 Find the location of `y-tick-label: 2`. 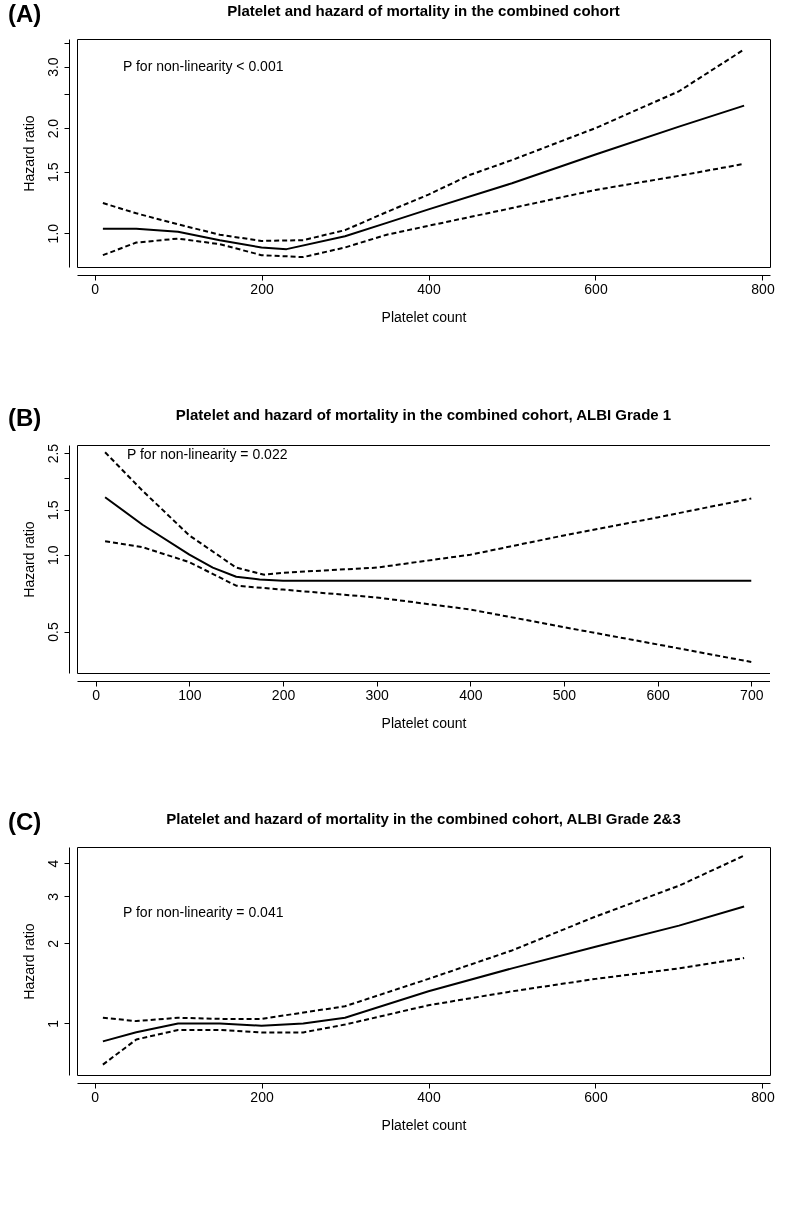

y-tick-label: 2 is located at coordinates (52, 943).